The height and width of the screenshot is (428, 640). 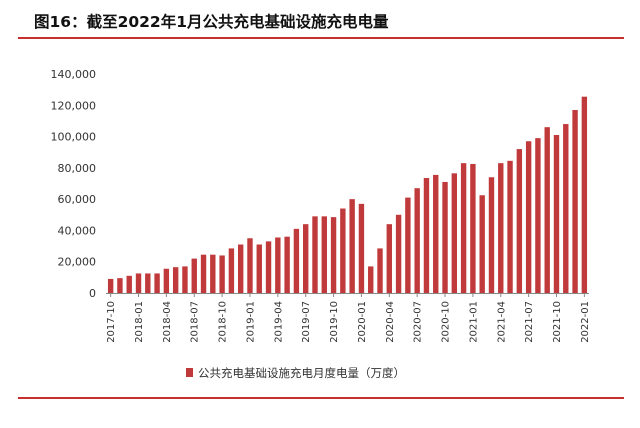 I want to click on x-tick-label: 2019-01, so click(x=250, y=322).